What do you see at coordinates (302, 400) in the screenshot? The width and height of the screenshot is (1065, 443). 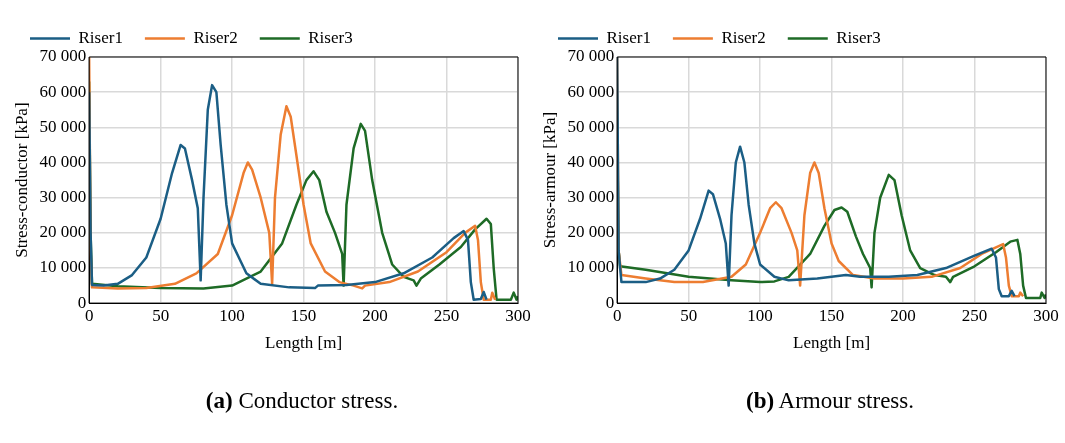 I see `text: (a) Conductor stress.` at bounding box center [302, 400].